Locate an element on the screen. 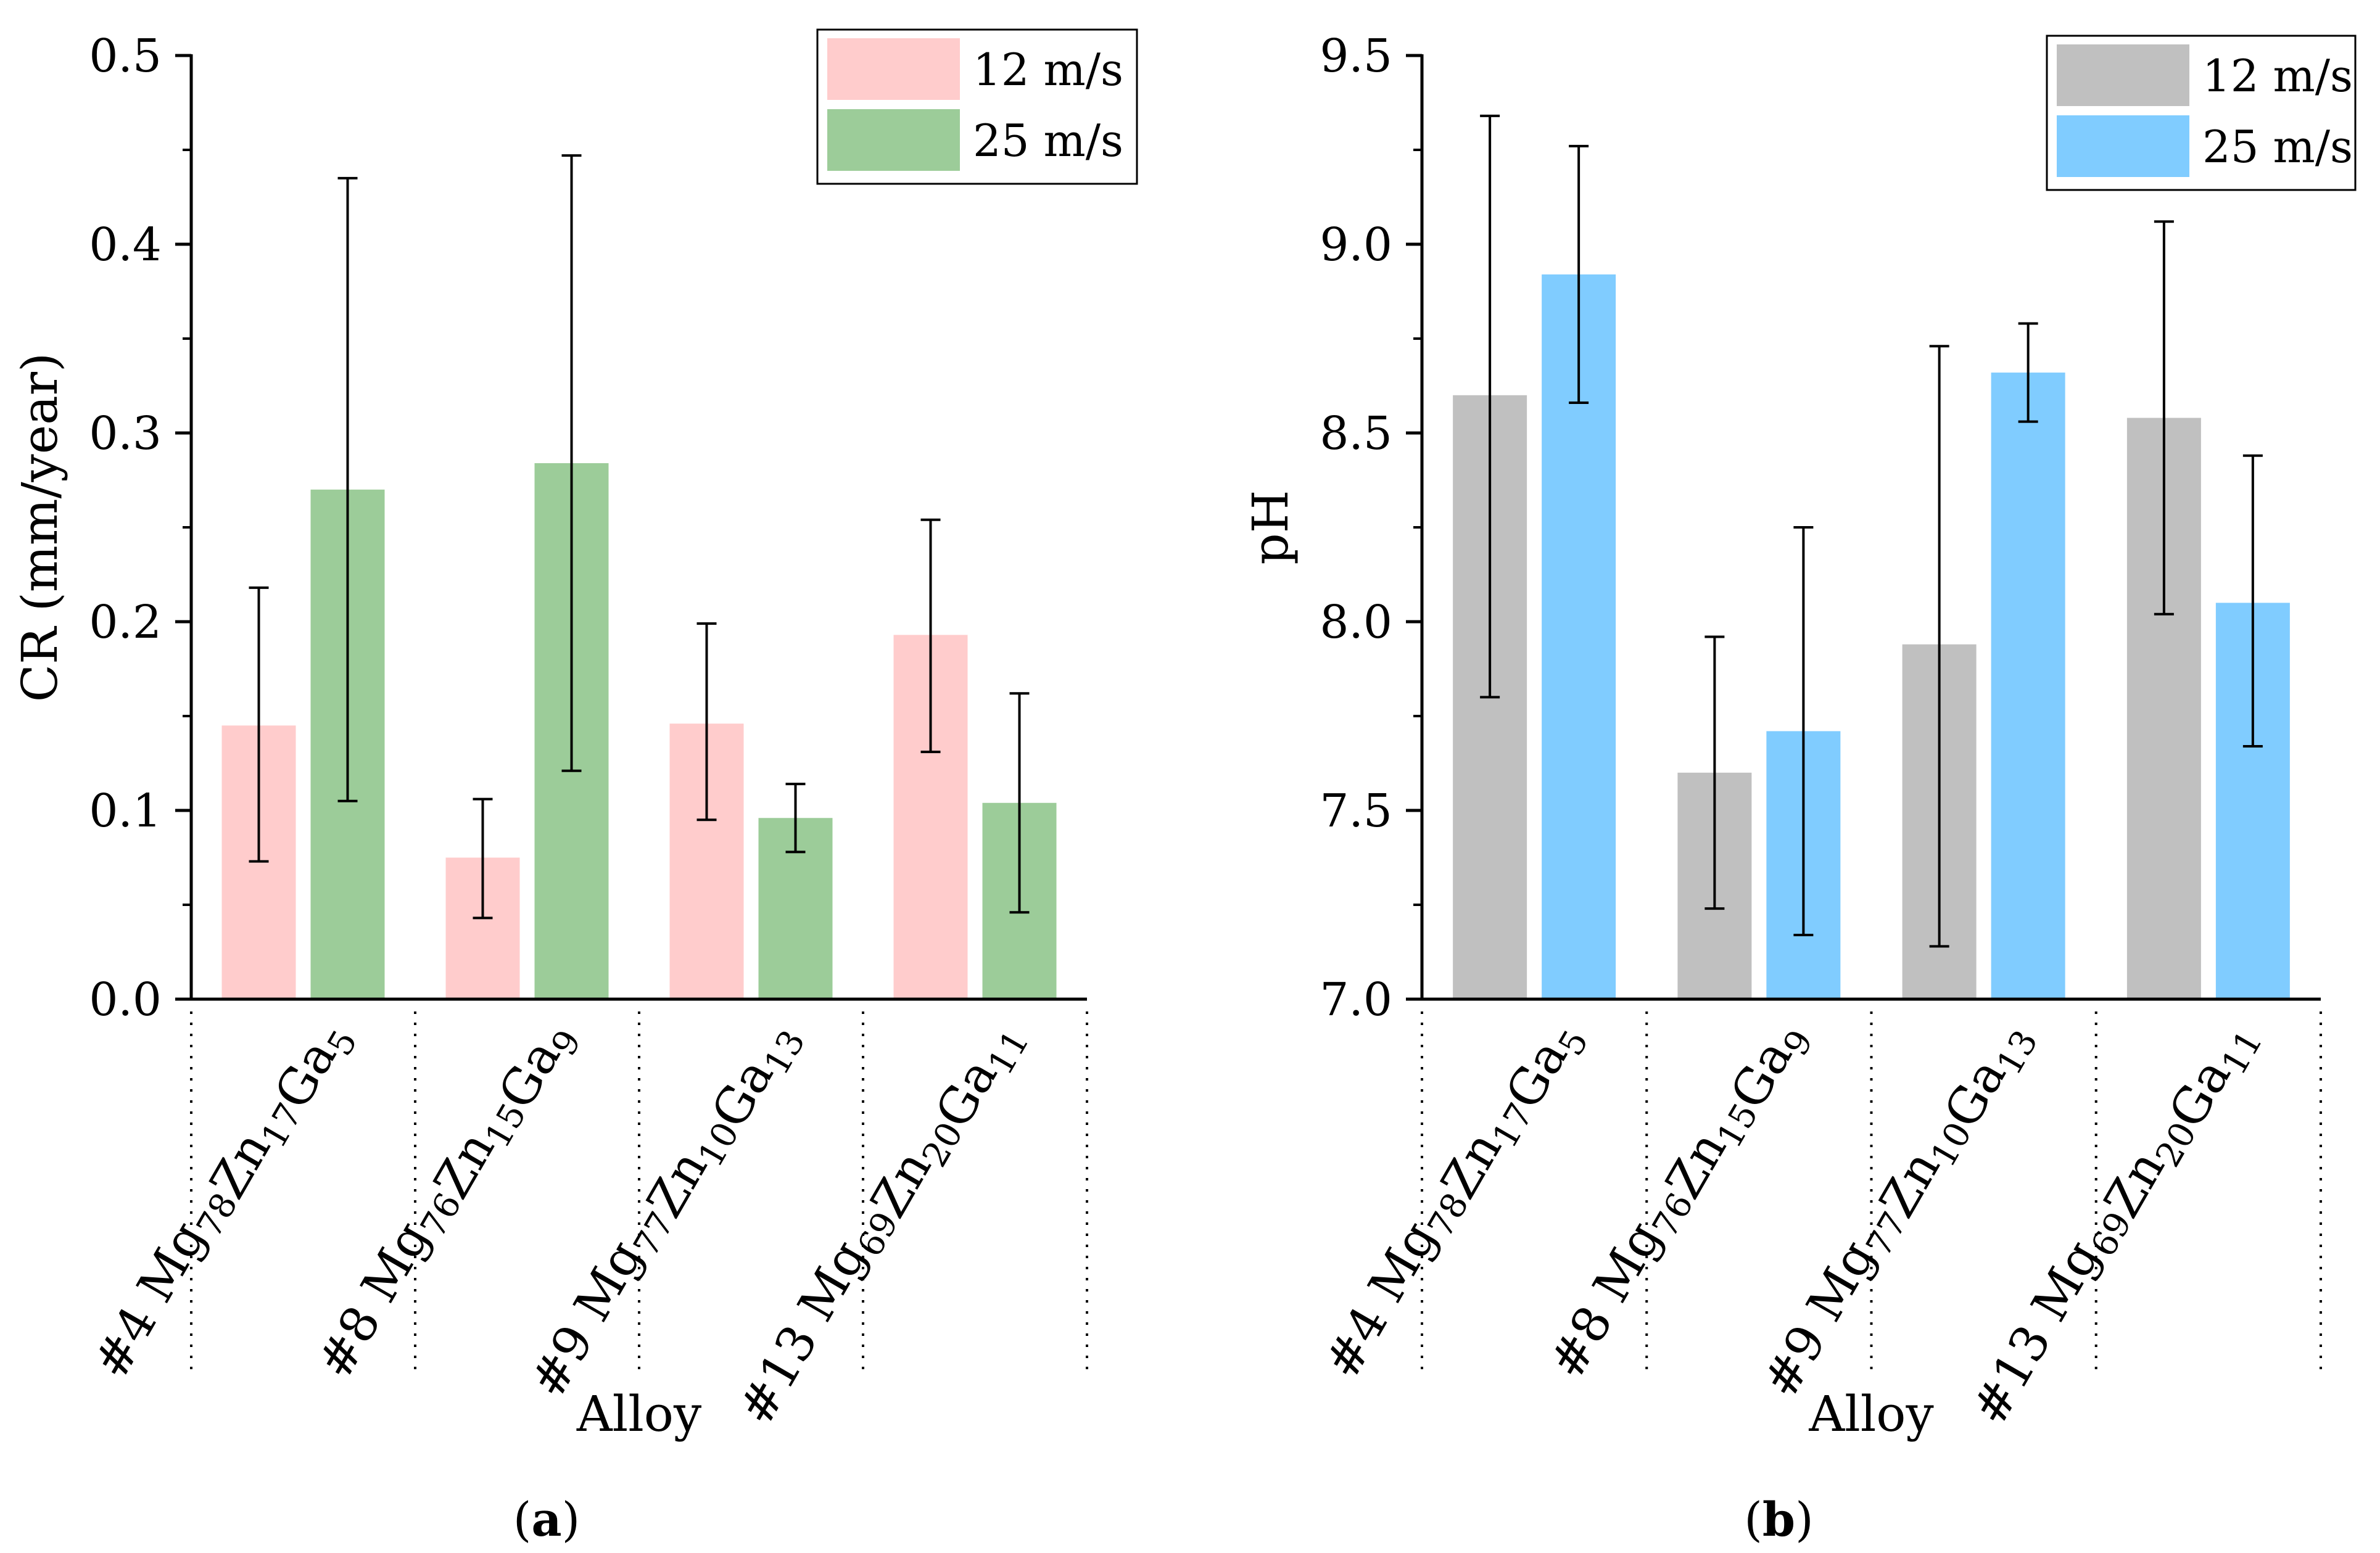 This screenshot has height=1553, width=2380. y-tick-label-a-2: 0.2 is located at coordinates (125, 622).